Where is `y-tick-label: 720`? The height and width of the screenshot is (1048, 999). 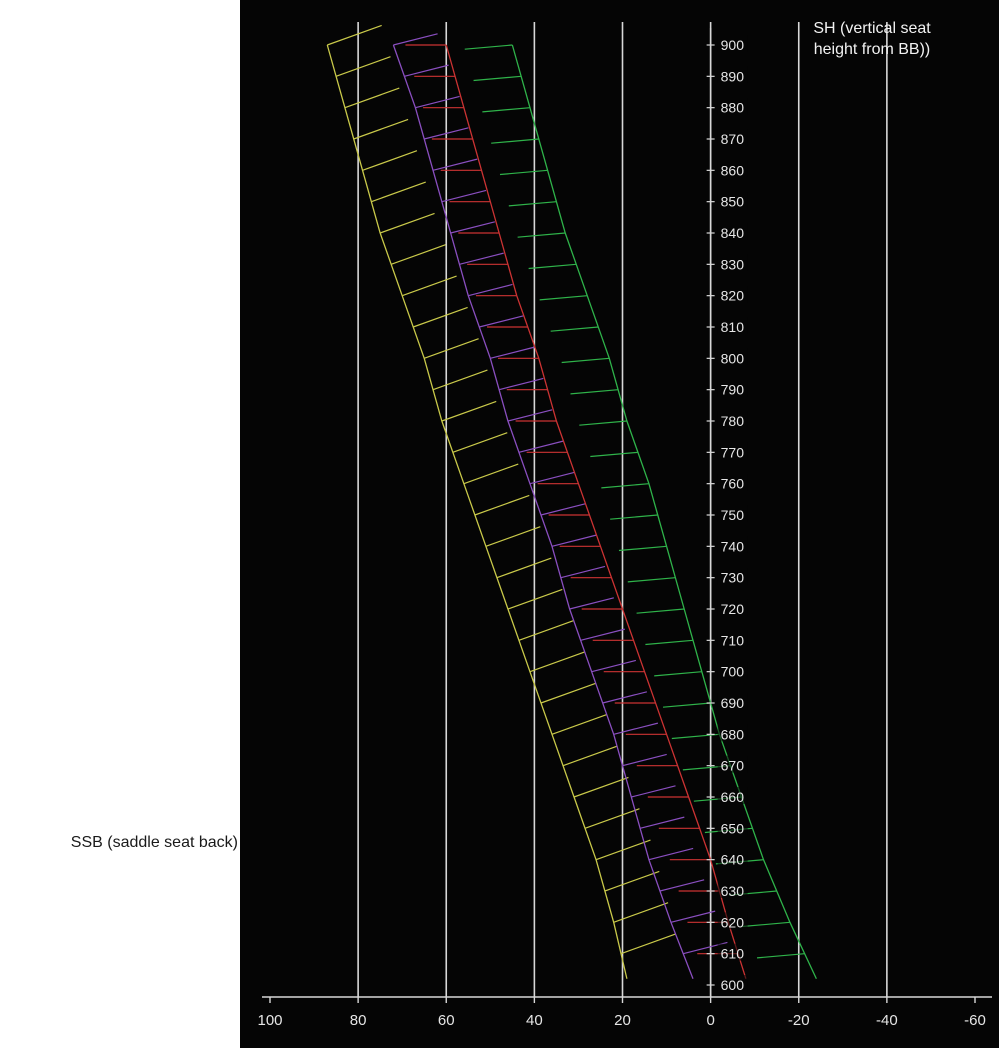
y-tick-label: 720 is located at coordinates (733, 609).